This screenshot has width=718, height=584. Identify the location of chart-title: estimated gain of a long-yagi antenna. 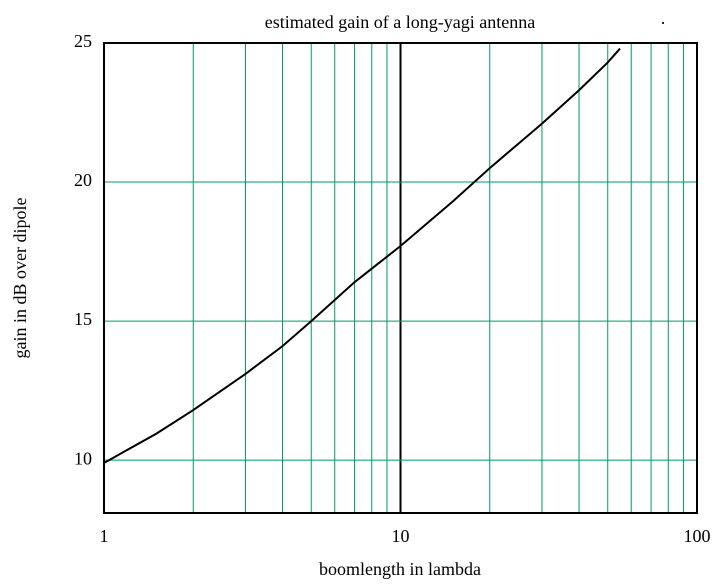
(400, 22).